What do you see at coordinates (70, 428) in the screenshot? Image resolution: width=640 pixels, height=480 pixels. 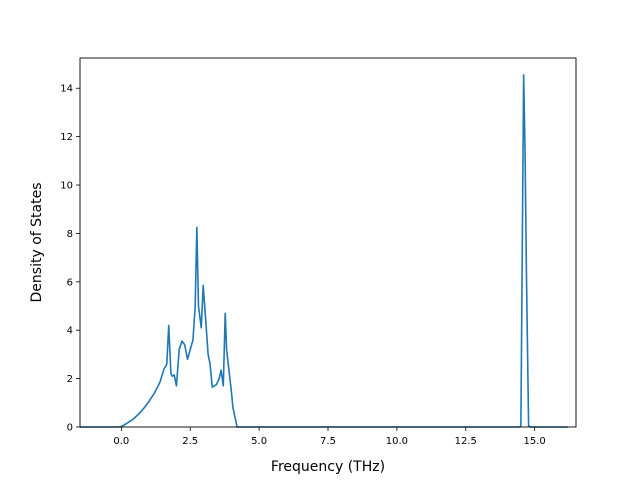 I see `y-tick-label: 0` at bounding box center [70, 428].